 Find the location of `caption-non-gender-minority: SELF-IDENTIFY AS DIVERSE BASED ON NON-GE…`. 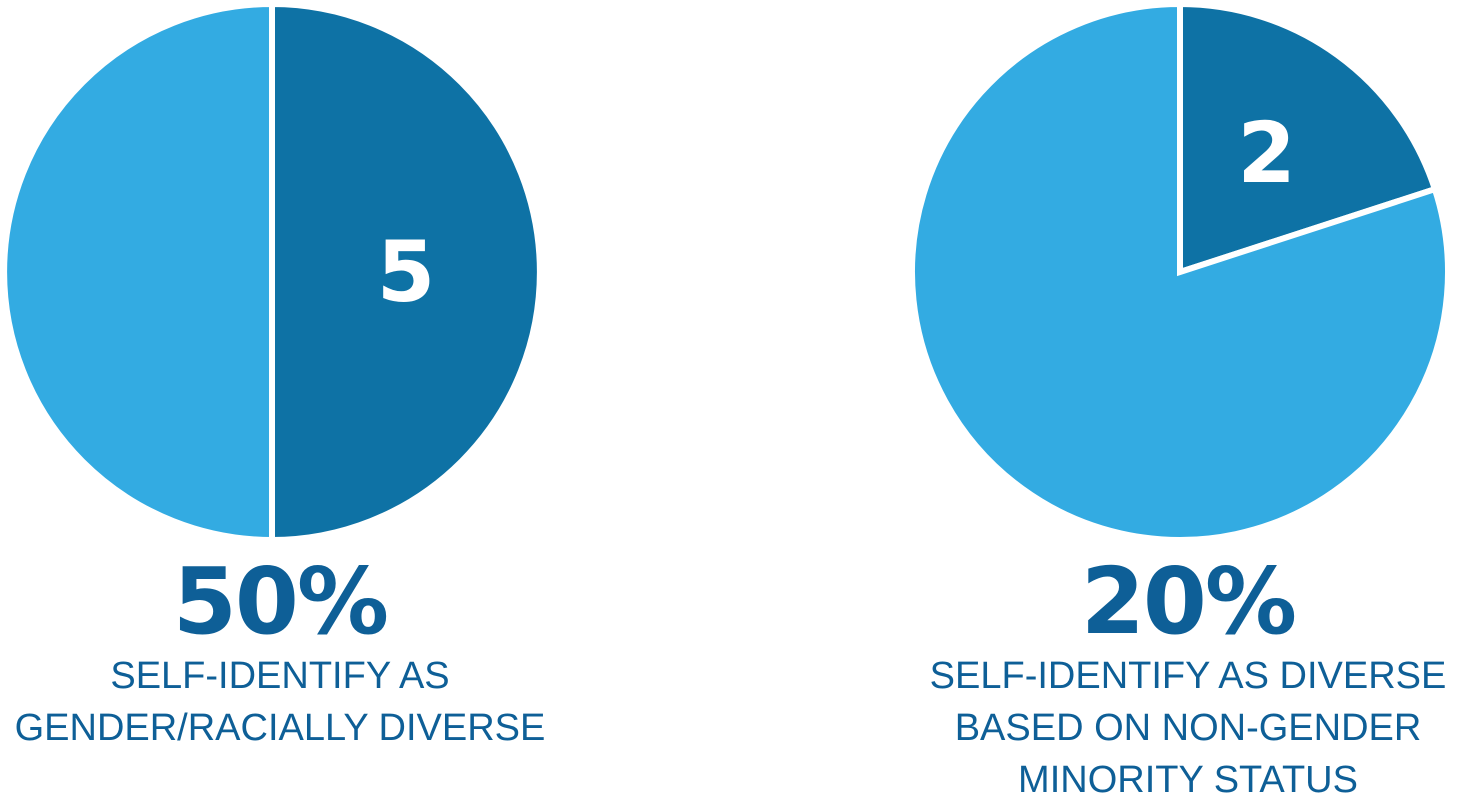

caption-non-gender-minority: SELF-IDENTIFY AS DIVERSE BASED ON NON-GE… is located at coordinates (1185, 728).